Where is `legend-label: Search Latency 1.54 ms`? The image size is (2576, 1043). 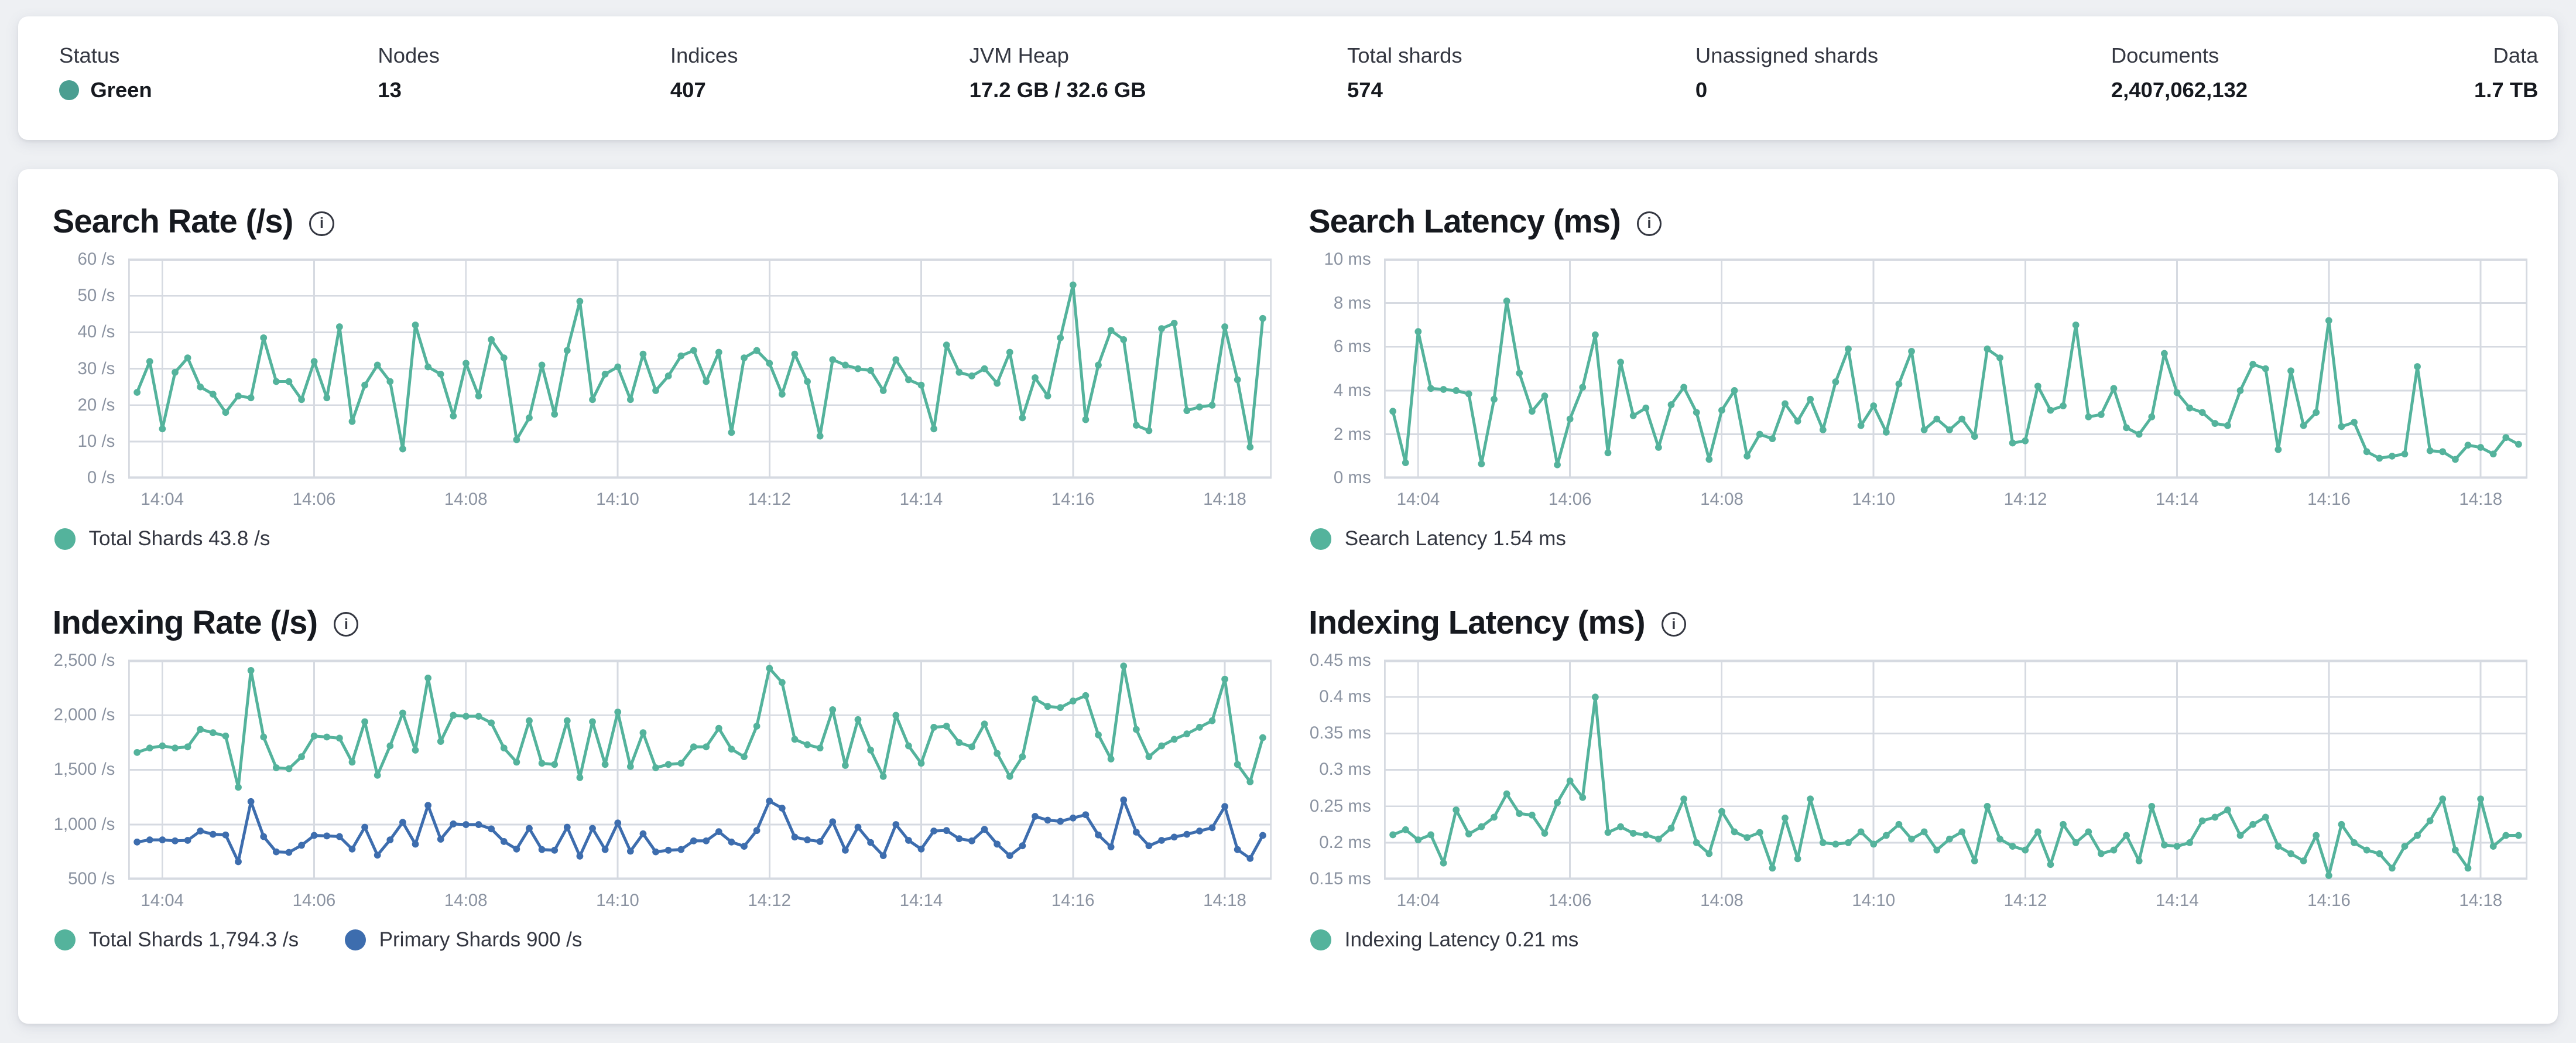
legend-label: Search Latency 1.54 ms is located at coordinates (1455, 538).